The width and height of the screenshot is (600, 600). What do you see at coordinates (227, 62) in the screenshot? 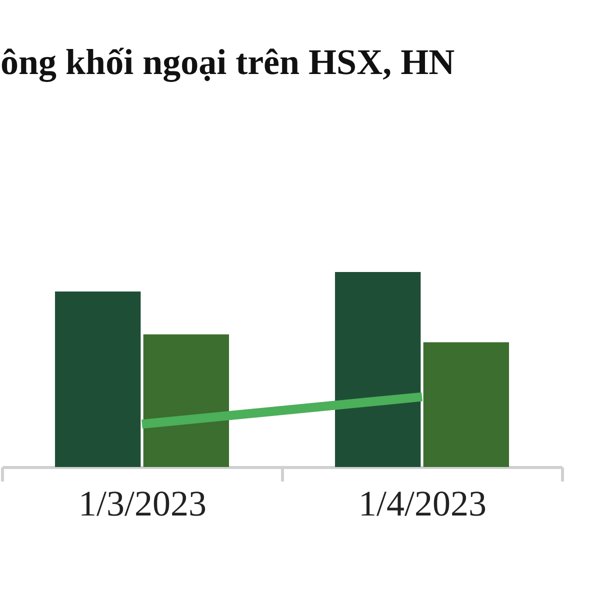
I see `chart-title: ông khối ngoại trên HSX, HN` at bounding box center [227, 62].